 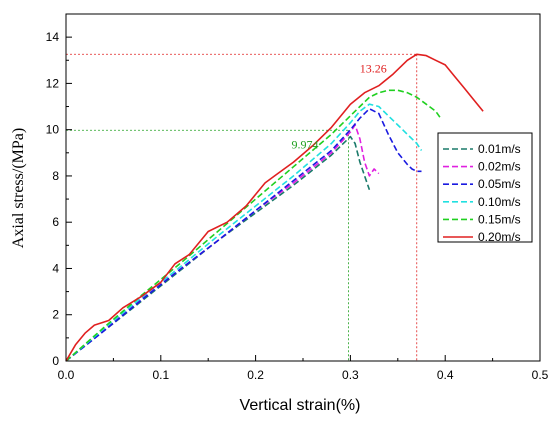 I want to click on x-tick-label: 0.3, so click(x=350, y=375).